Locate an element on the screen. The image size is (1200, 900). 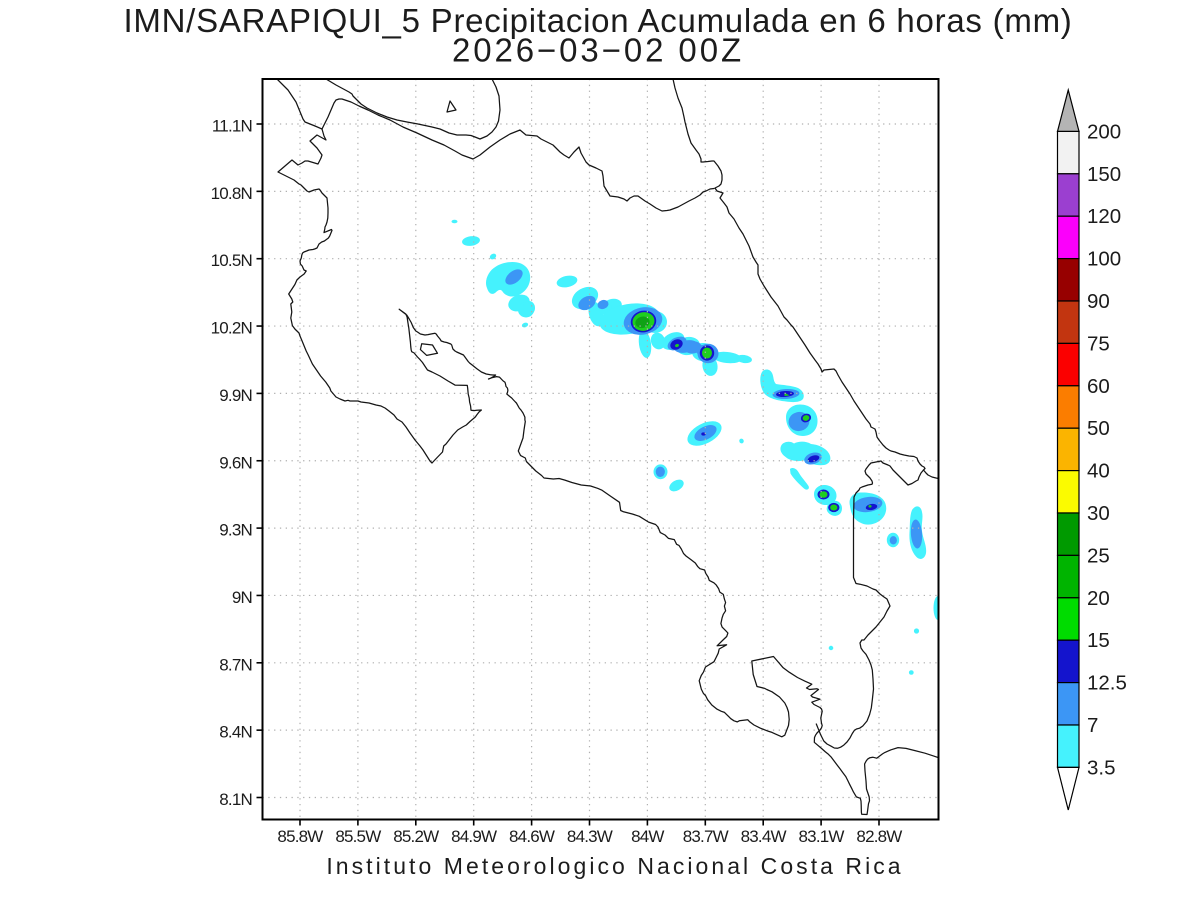
svg-text: 150 is located at coordinates (1104, 174).